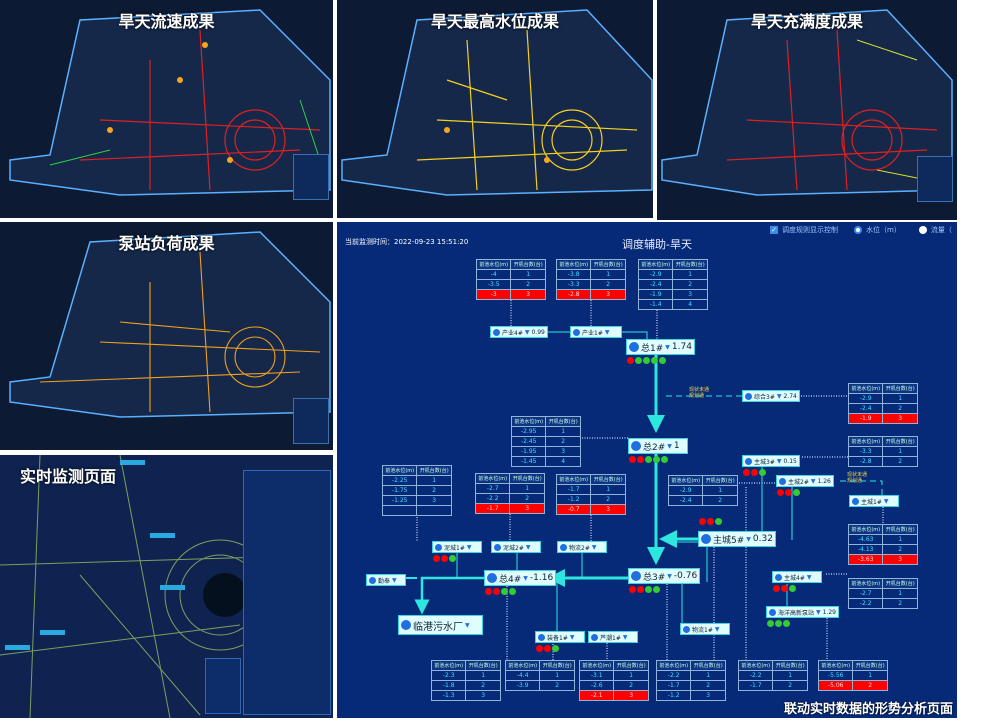  Describe the element at coordinates (399, 480) in the screenshot. I see `table-cell: -2.25` at that location.